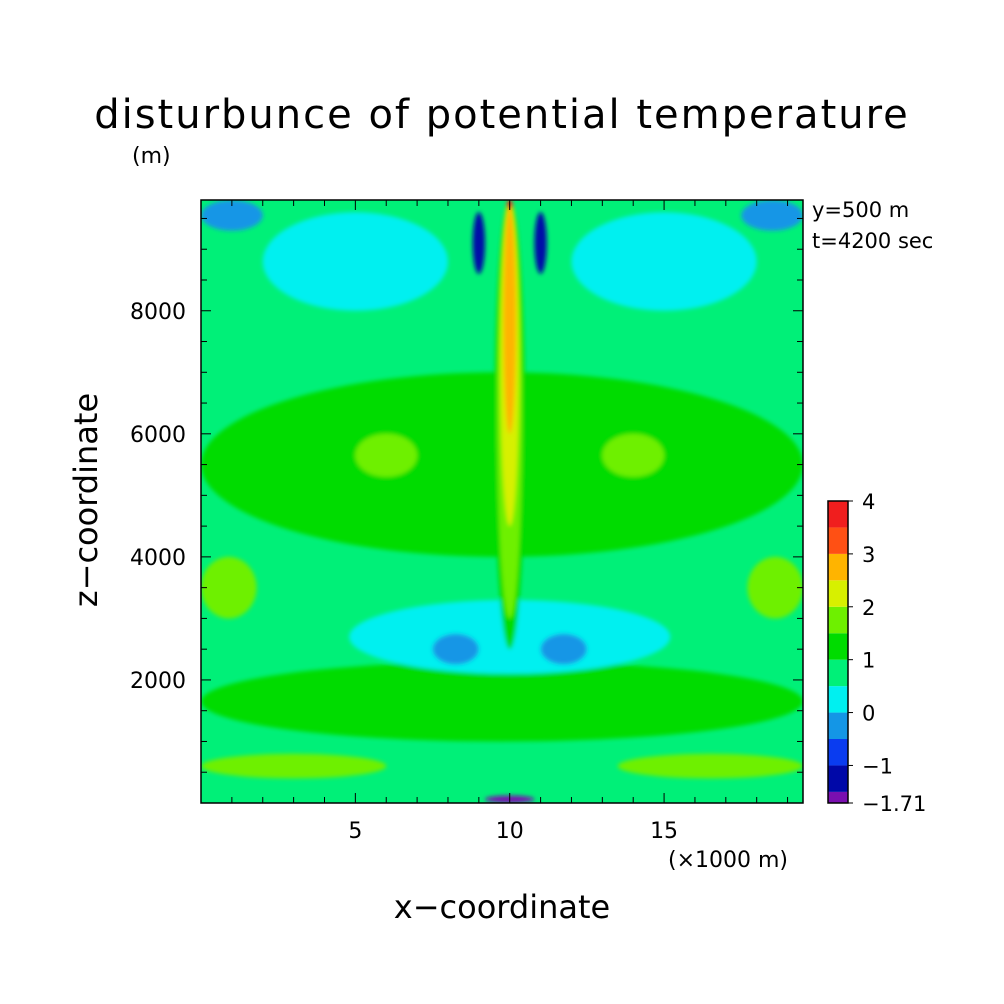 Image resolution: width=1004 pixels, height=1004 pixels. I want to click on x-tick-label: 15, so click(664, 831).